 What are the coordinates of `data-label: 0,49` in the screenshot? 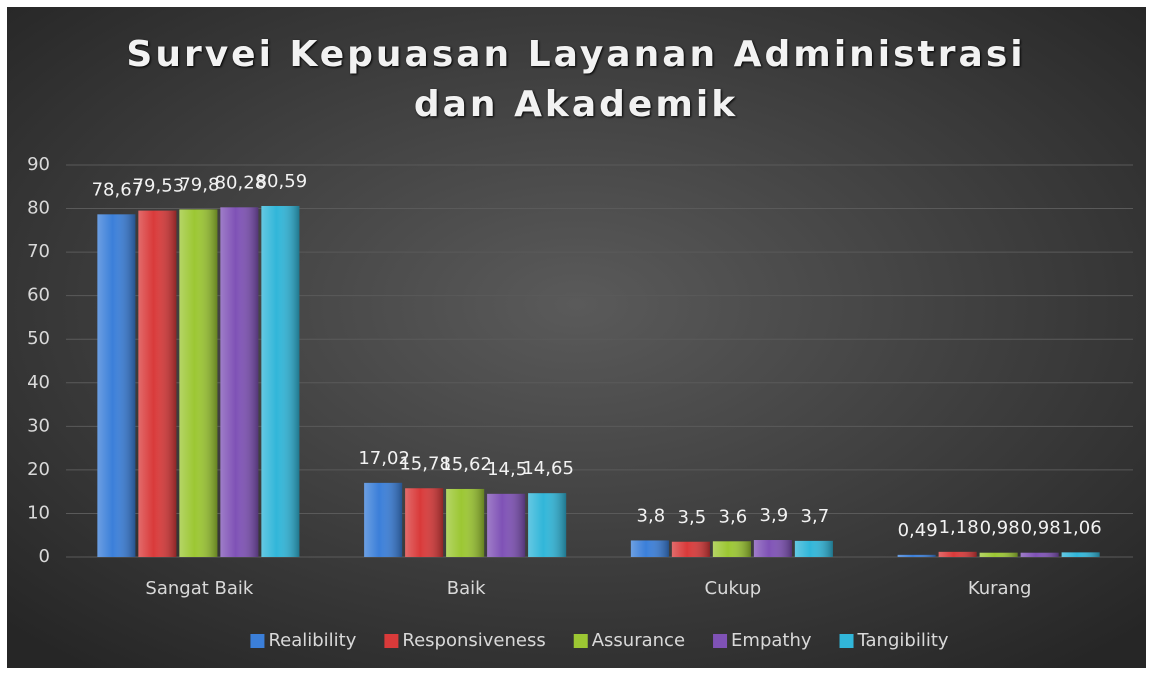 It's located at (918, 530).